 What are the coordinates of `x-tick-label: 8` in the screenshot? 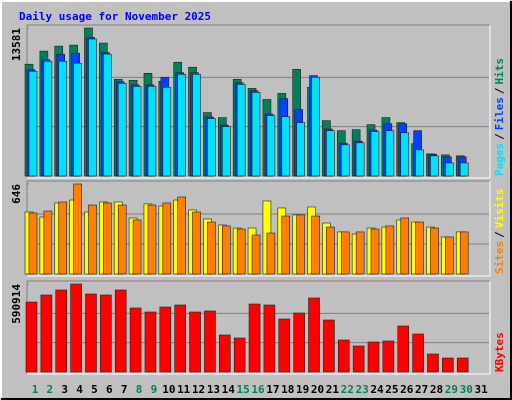 It's located at (139, 389).